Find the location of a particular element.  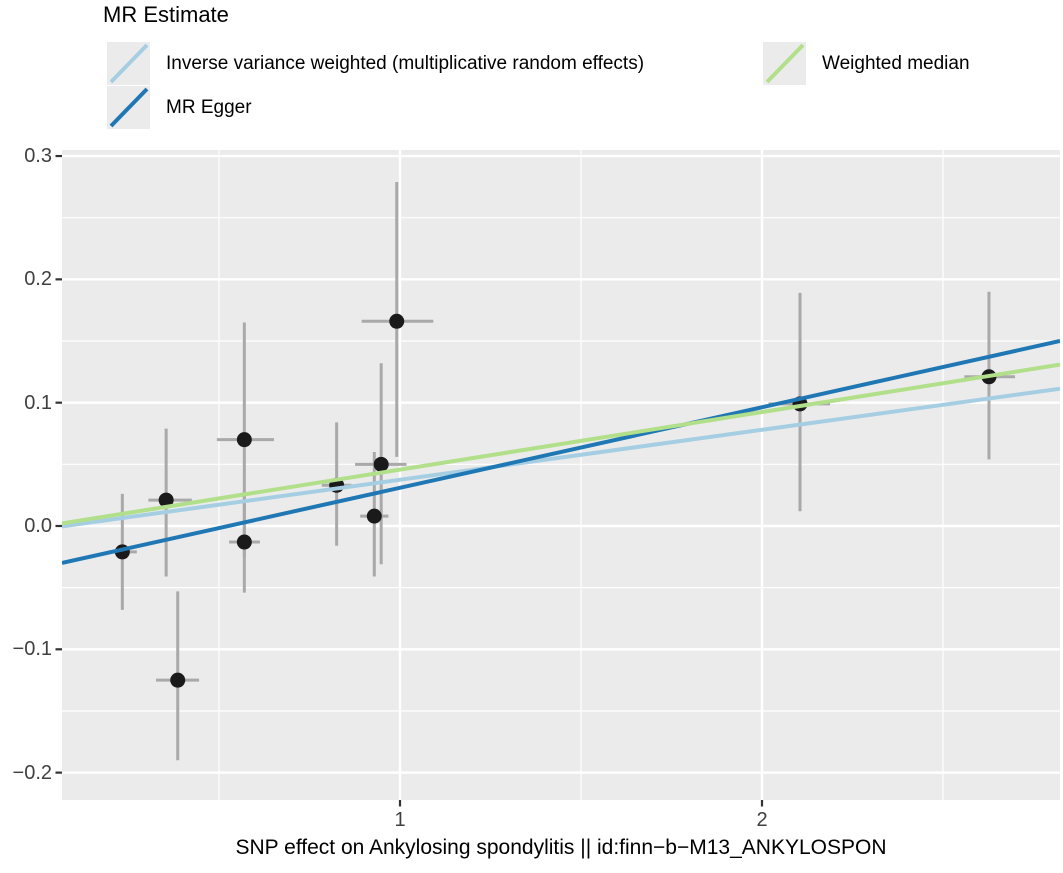

legend-title: MR Estimate is located at coordinates (166, 14).